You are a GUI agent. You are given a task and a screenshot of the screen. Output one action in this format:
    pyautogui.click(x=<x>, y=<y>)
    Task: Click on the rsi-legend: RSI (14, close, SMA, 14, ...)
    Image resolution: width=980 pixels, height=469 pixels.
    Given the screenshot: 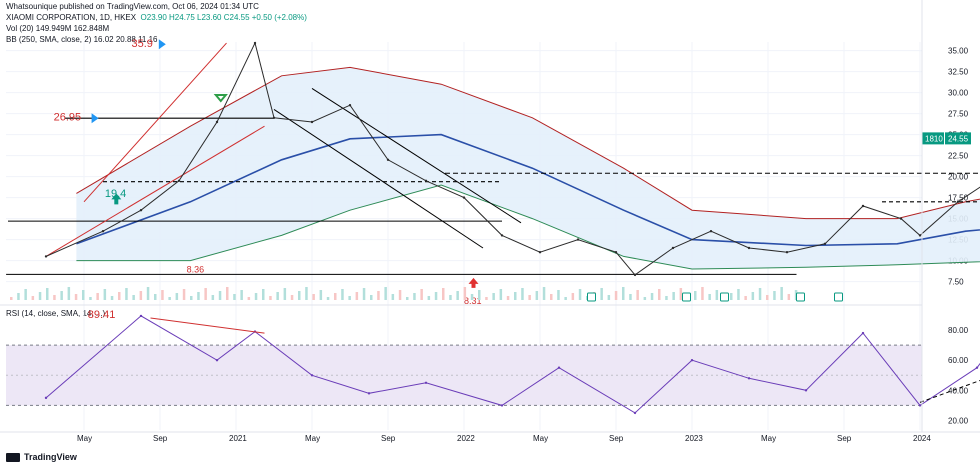 What is the action you would take?
    pyautogui.click(x=56, y=313)
    